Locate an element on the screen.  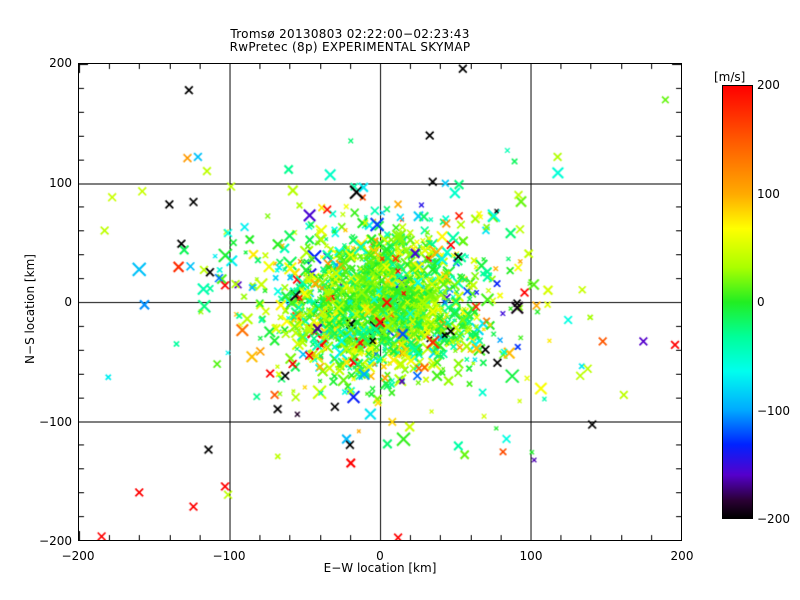
colorbar-tick-label: −100 is located at coordinates (773, 410).